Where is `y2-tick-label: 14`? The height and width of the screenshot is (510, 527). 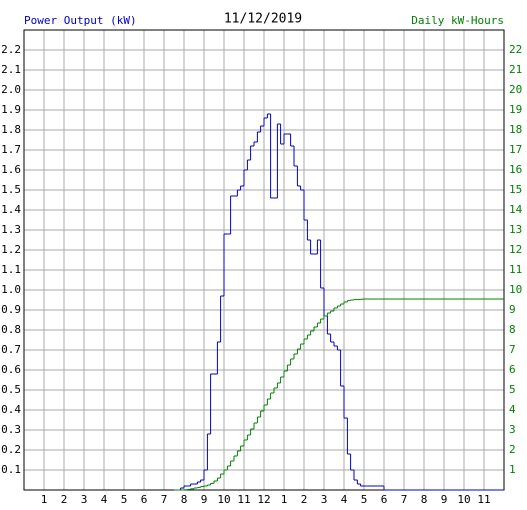
y2-tick-label: 14 is located at coordinates (516, 209).